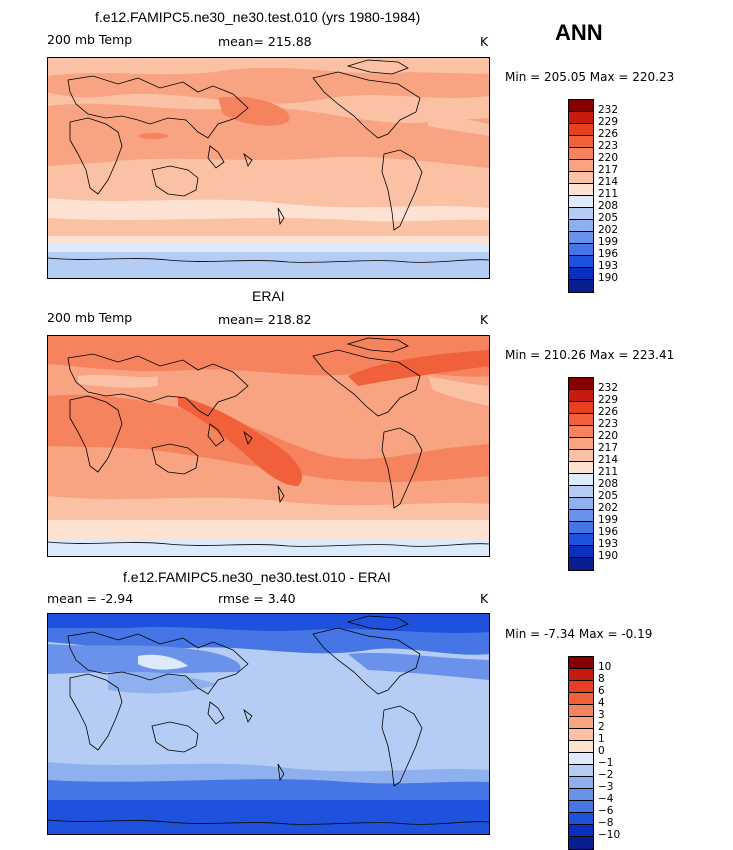 Image resolution: width=733 pixels, height=850 pixels. I want to click on colorbar-tick-label: 10, so click(605, 667).